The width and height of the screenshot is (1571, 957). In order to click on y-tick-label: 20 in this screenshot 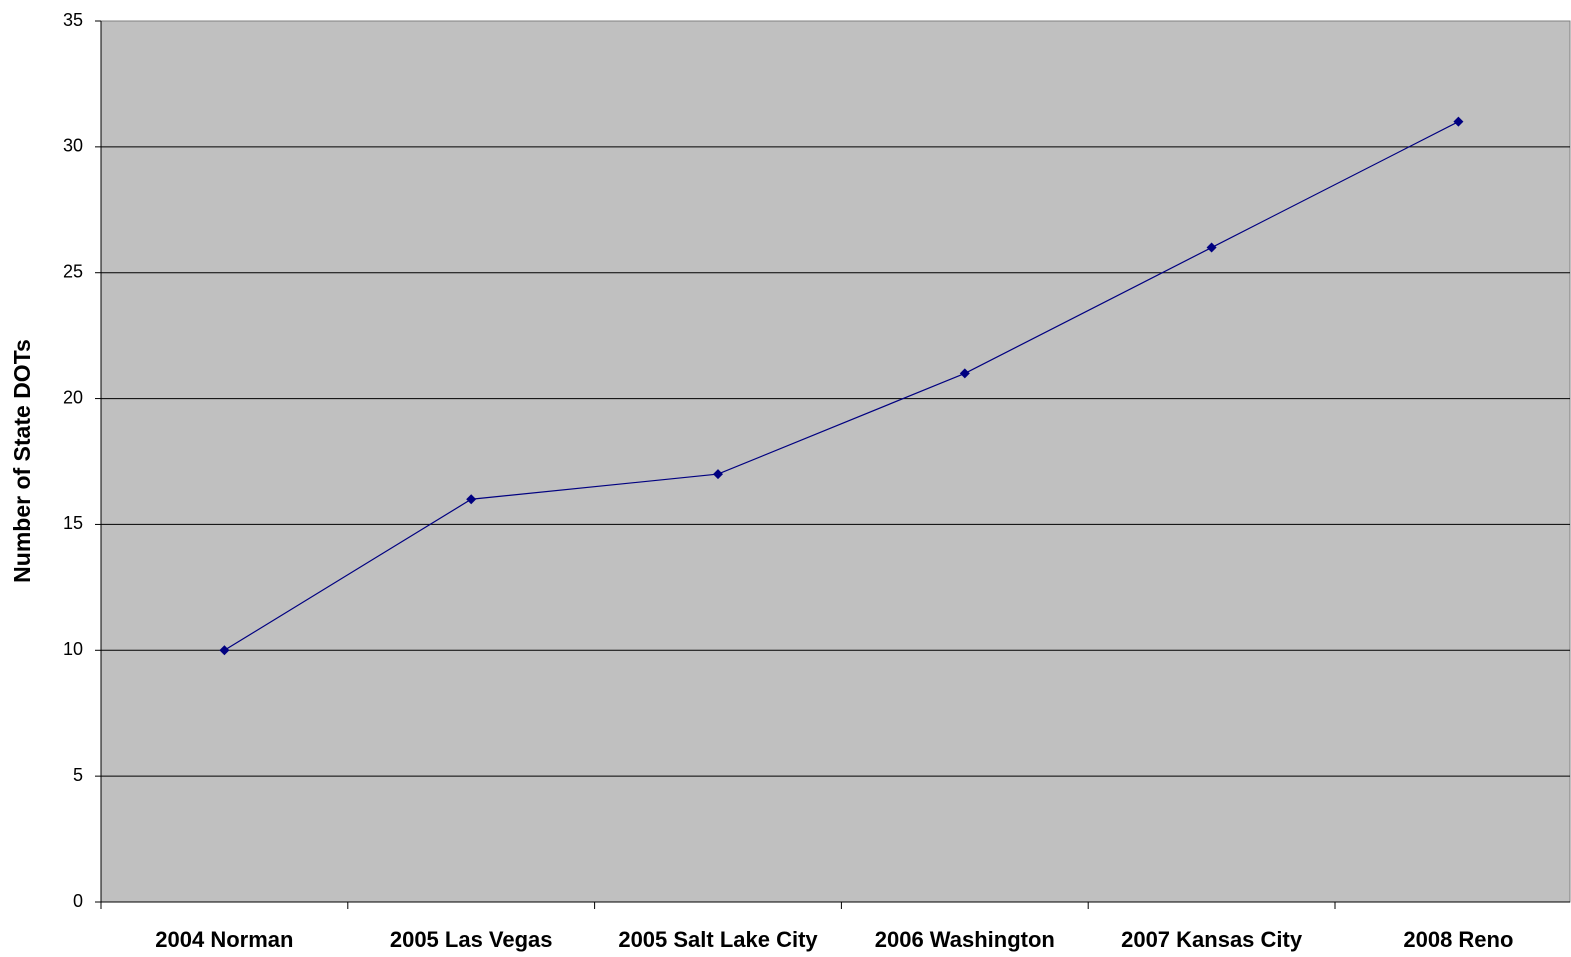, I will do `click(73, 397)`.